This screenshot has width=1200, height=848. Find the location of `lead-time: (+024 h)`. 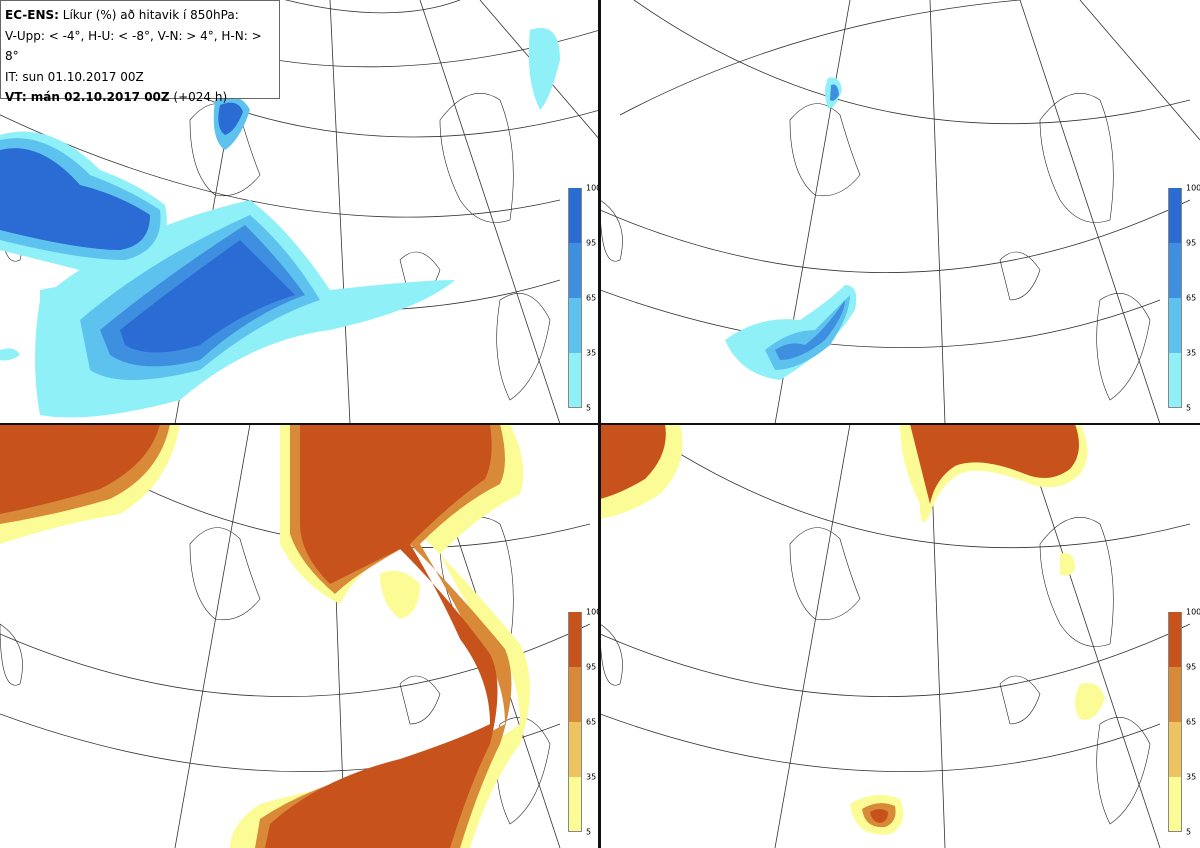

lead-time: (+024 h) is located at coordinates (198, 97).